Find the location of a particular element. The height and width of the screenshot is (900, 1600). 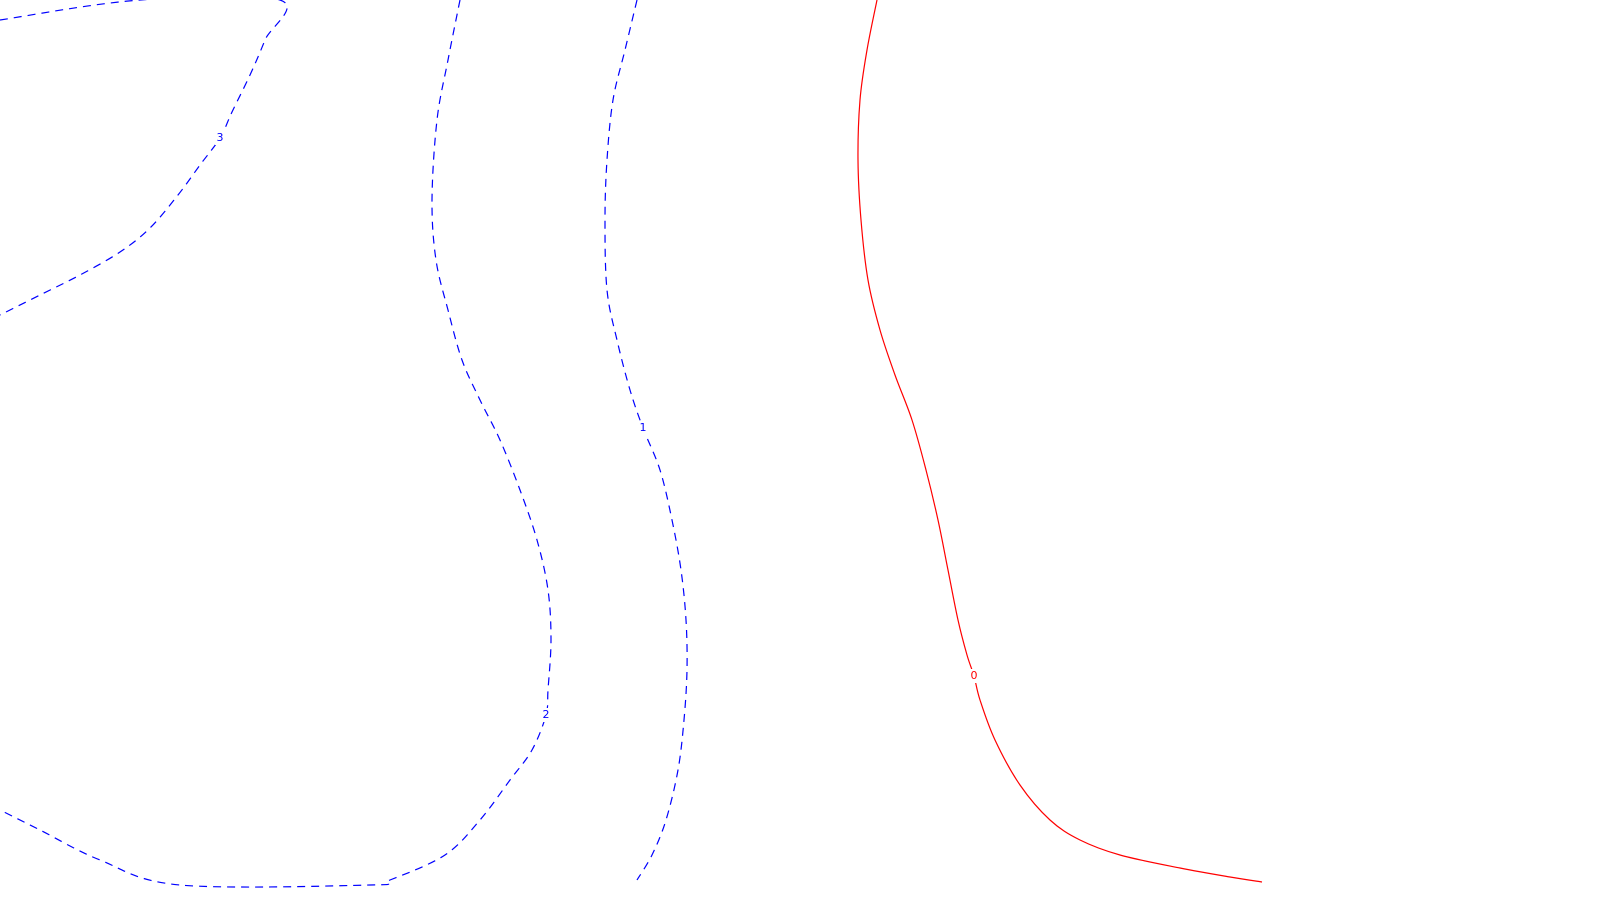

contour-label-2: 2 is located at coordinates (546, 714).